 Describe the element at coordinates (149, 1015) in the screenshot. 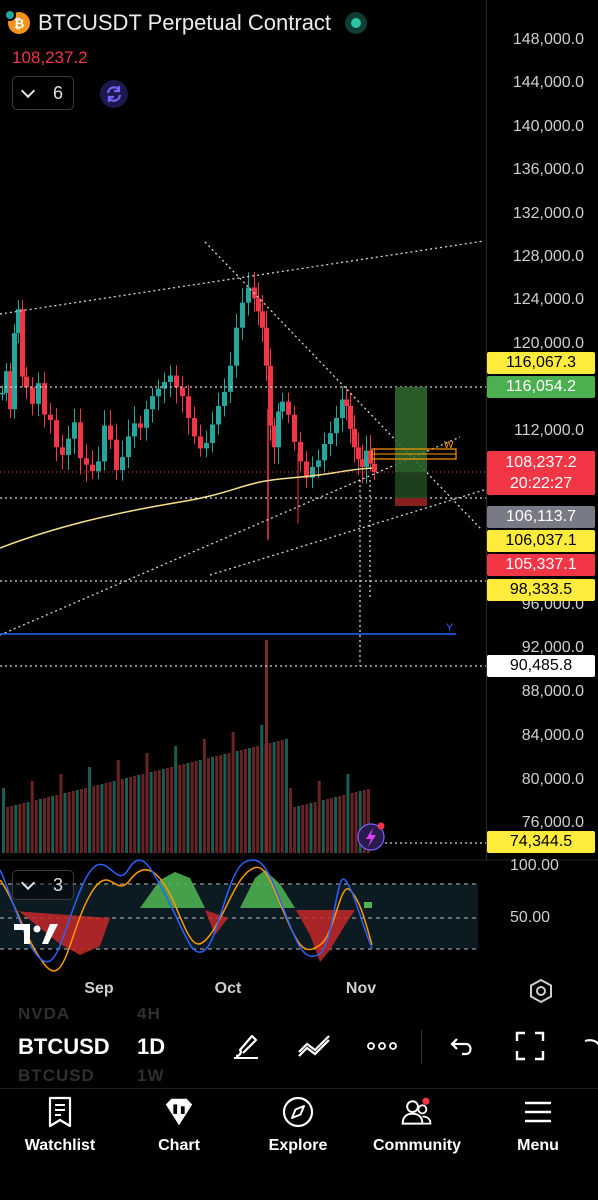

I see `ghost-interval: 4H` at that location.